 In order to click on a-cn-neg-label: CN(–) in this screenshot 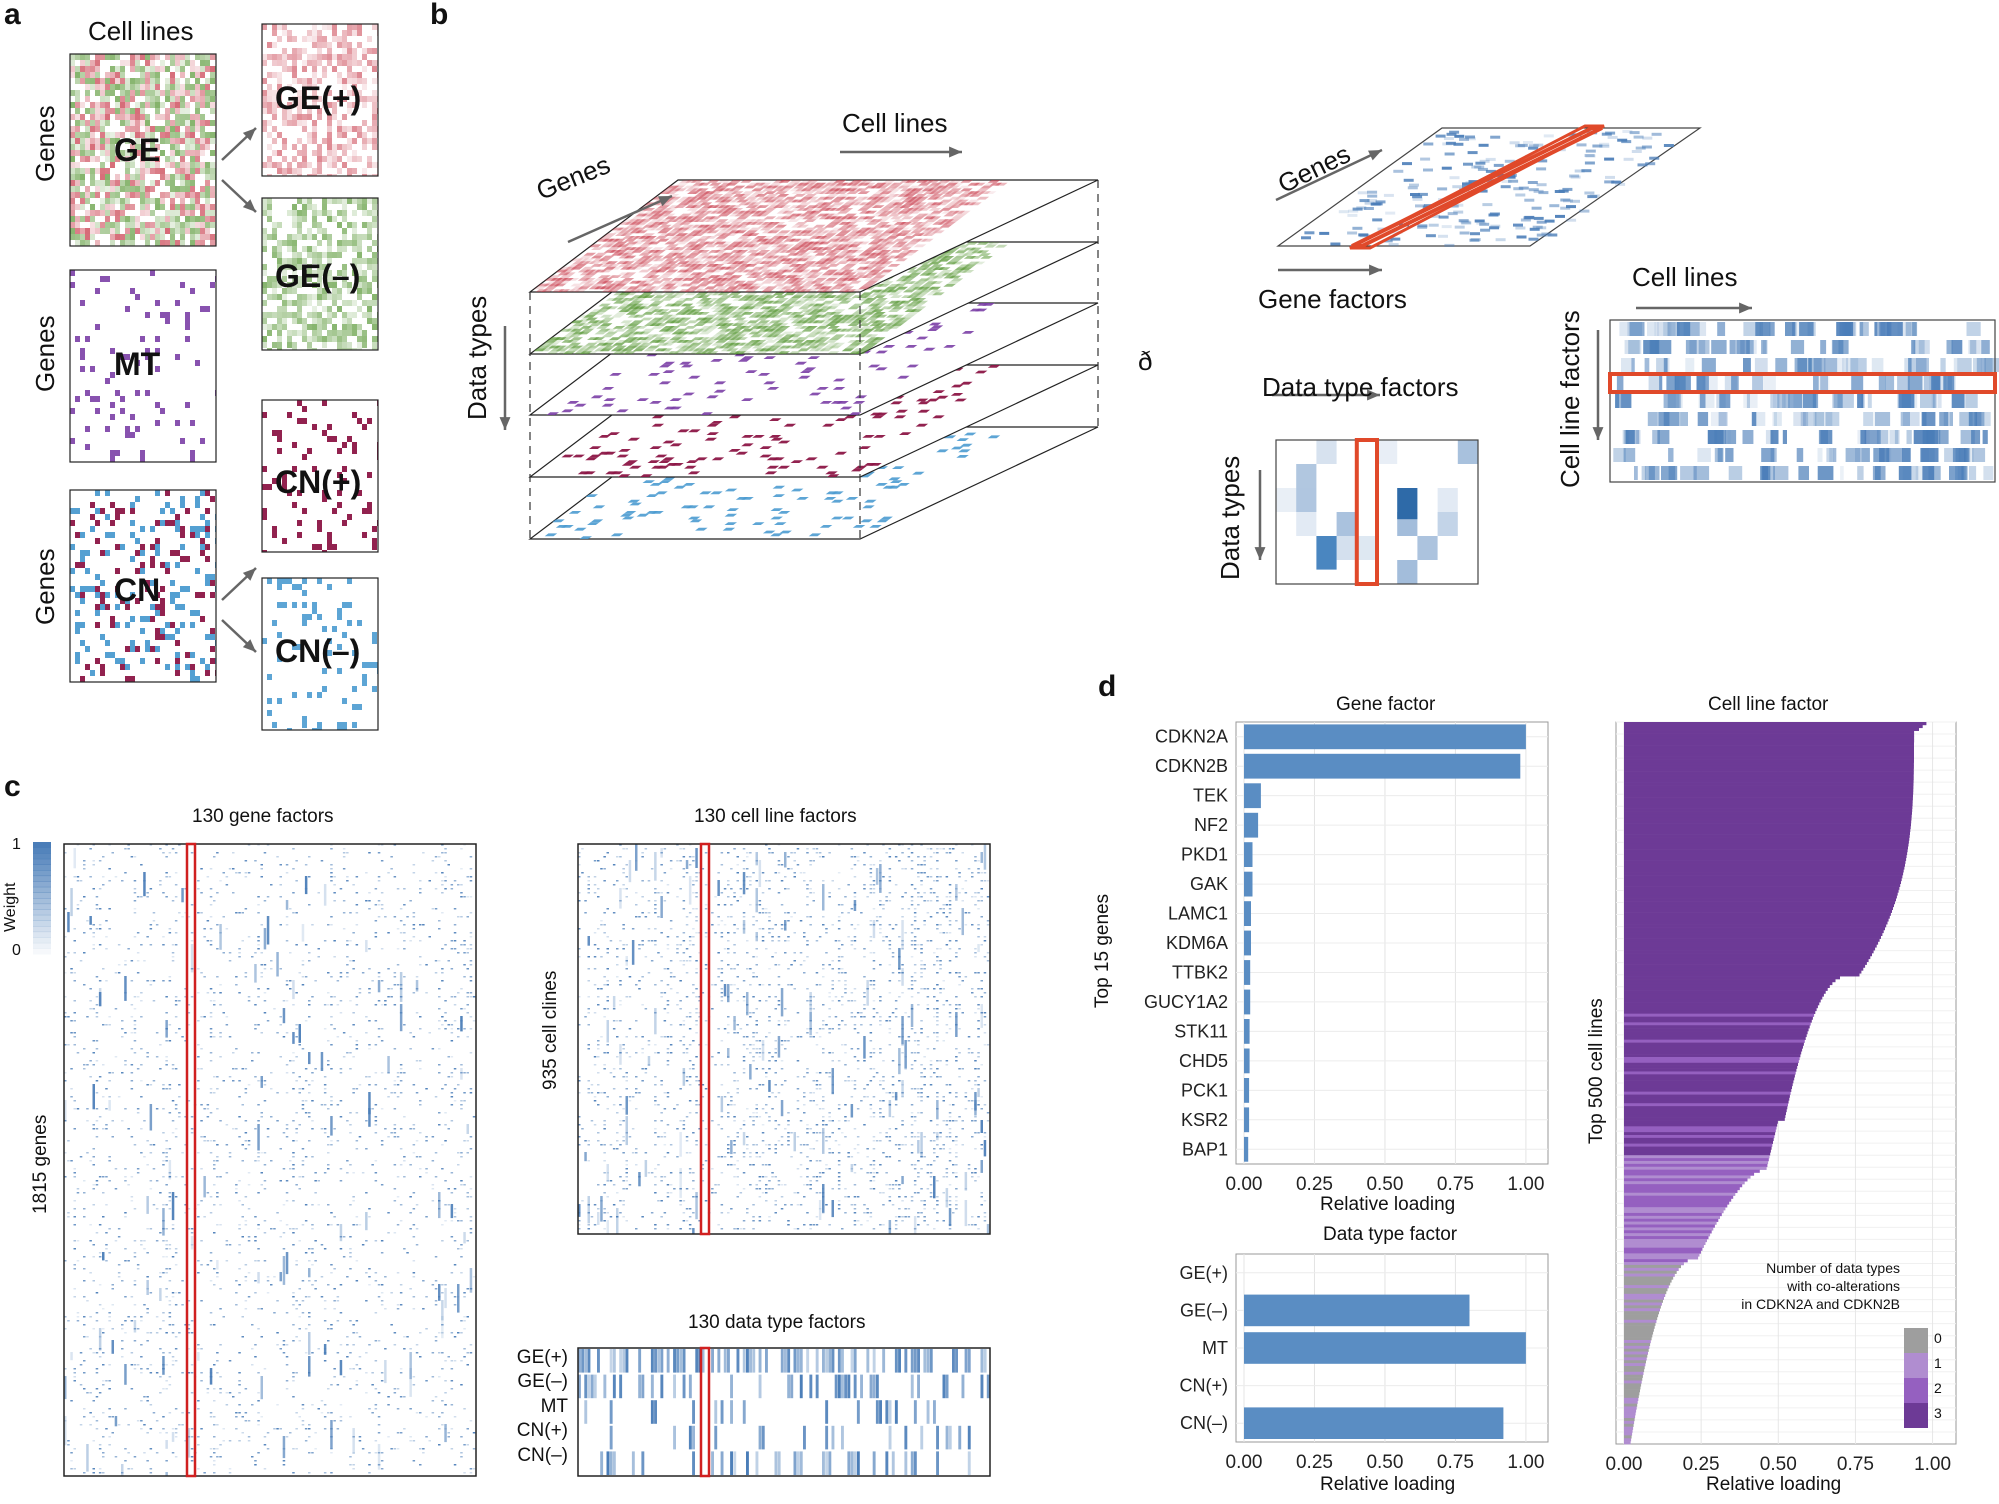, I will do `click(317, 651)`.